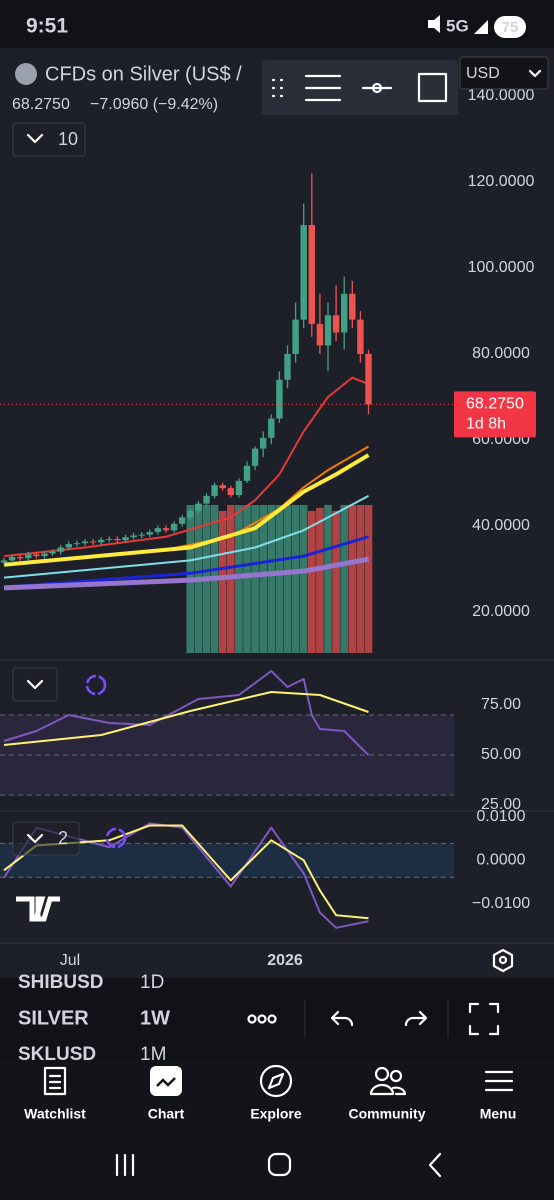 Image resolution: width=554 pixels, height=1200 pixels. What do you see at coordinates (377, 88) in the screenshot?
I see `line-point` at bounding box center [377, 88].